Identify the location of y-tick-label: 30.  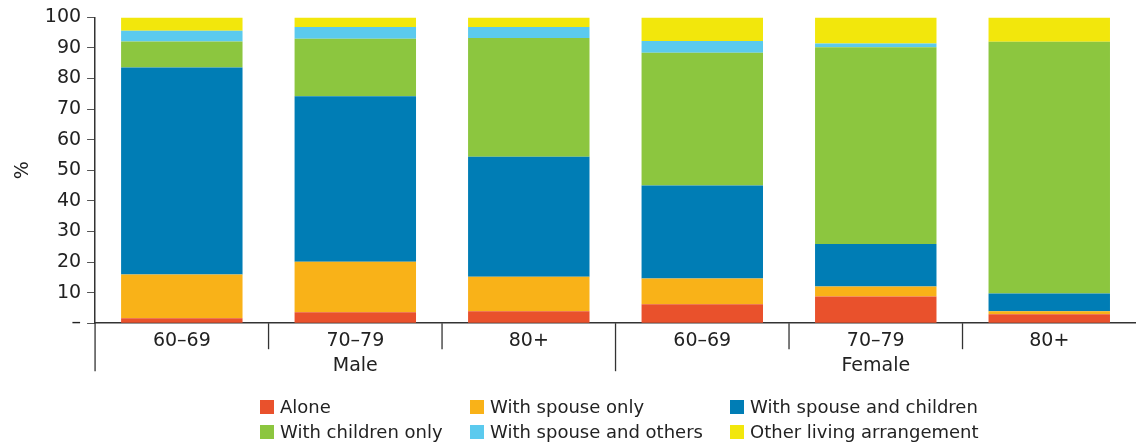
(69, 229).